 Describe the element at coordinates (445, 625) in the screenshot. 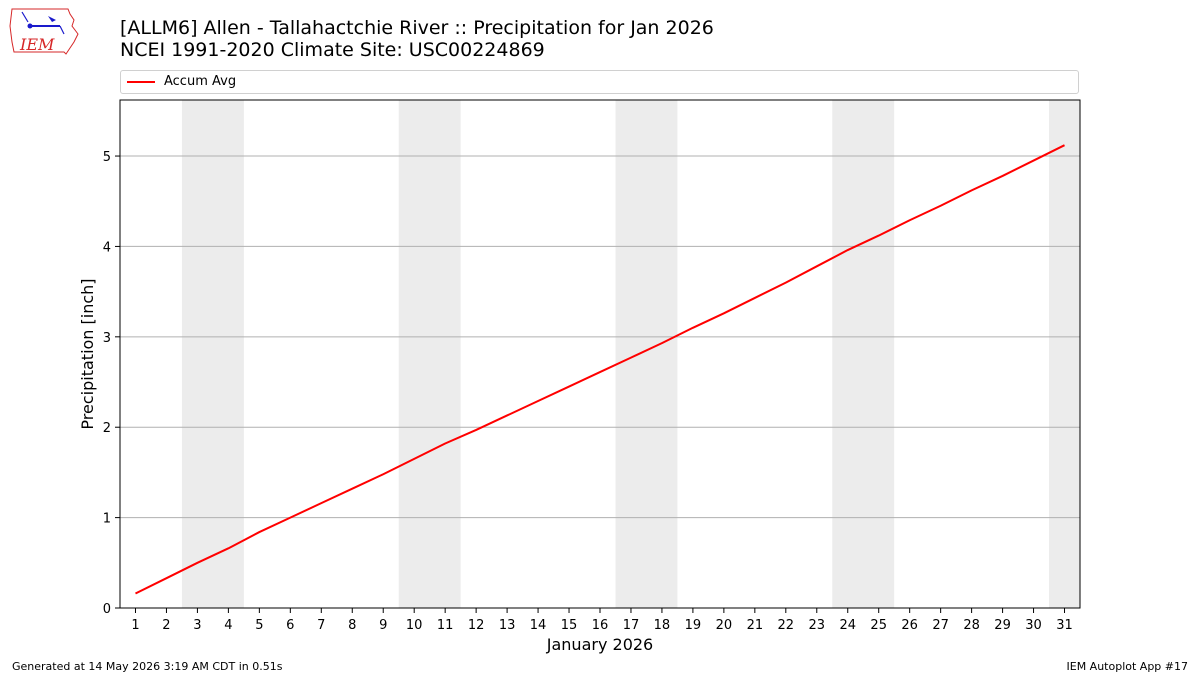

I see `x-tick-label: 11` at that location.